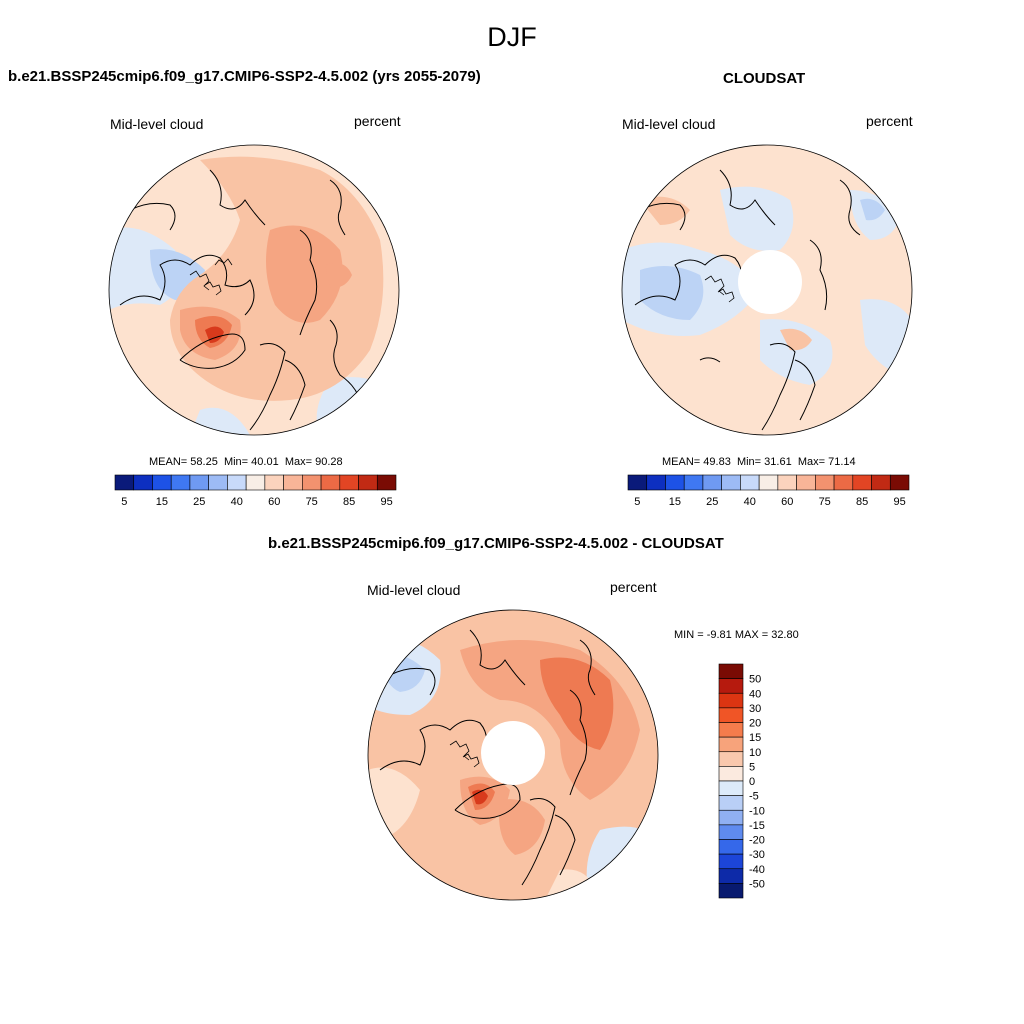 This screenshot has width=1024, height=1024. What do you see at coordinates (681, 462) in the screenshot?
I see `panel2-mean-label: MEAN=` at bounding box center [681, 462].